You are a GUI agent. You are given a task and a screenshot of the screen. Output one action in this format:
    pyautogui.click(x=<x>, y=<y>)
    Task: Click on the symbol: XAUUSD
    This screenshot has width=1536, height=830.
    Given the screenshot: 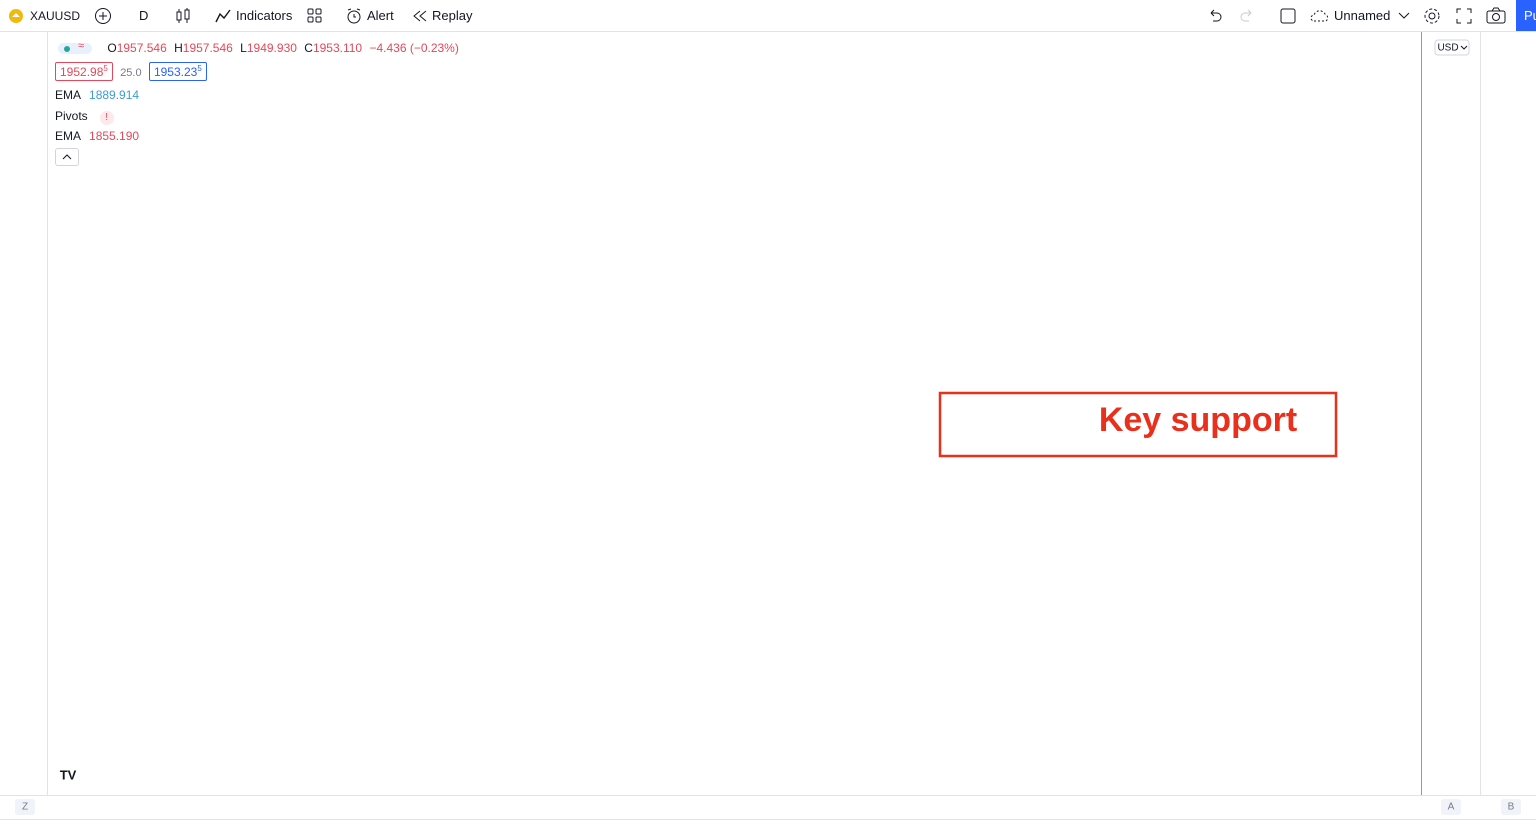 What is the action you would take?
    pyautogui.click(x=55, y=15)
    